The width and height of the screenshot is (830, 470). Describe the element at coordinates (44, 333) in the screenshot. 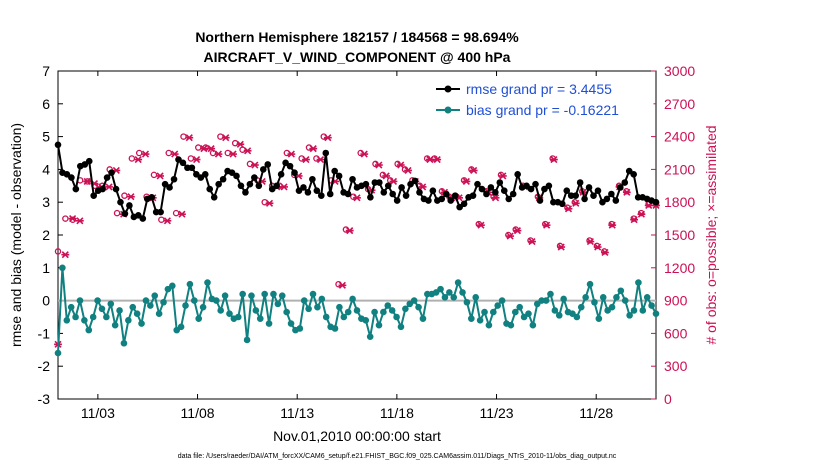

I see `y-tick-label: -1` at that location.